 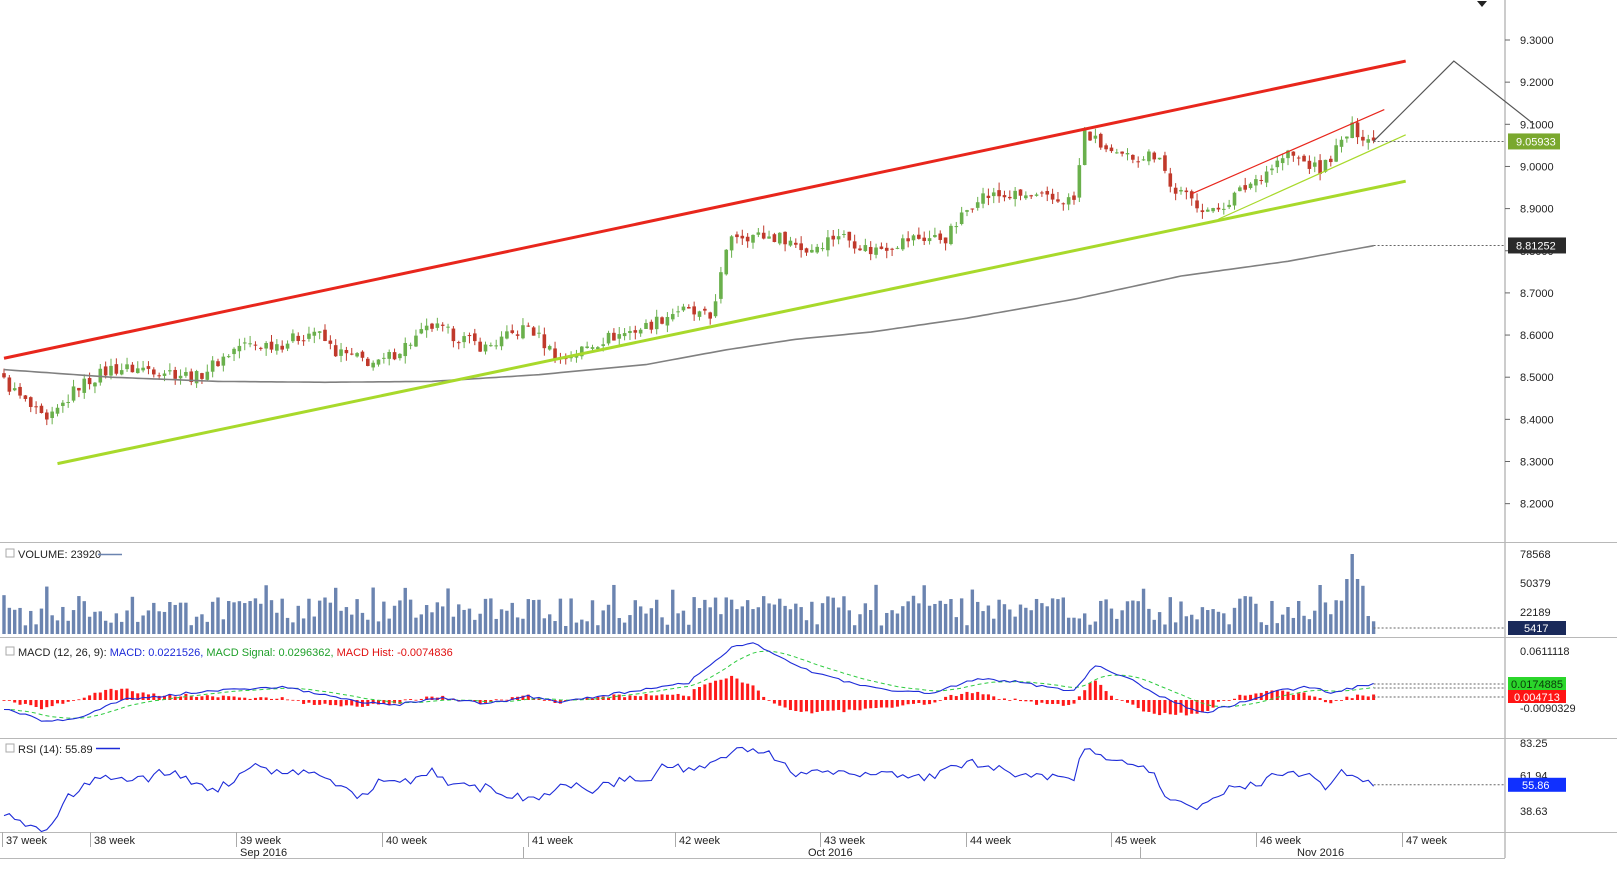 I want to click on month-label: Nov 2016, so click(x=1320, y=853).